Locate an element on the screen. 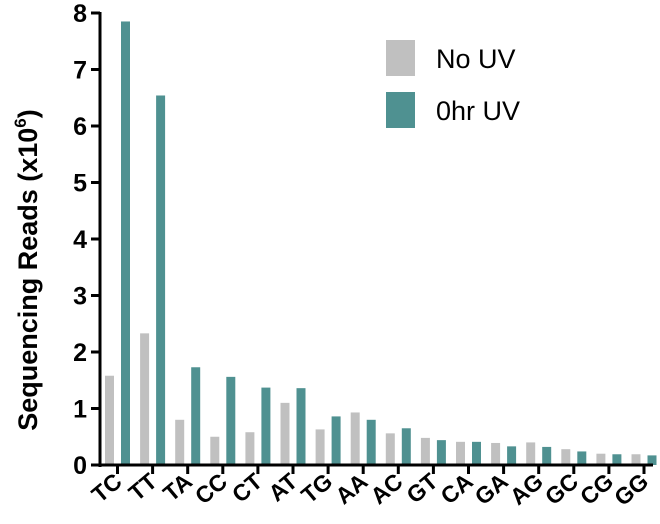  bar-GG-0hr-uv is located at coordinates (652, 460).